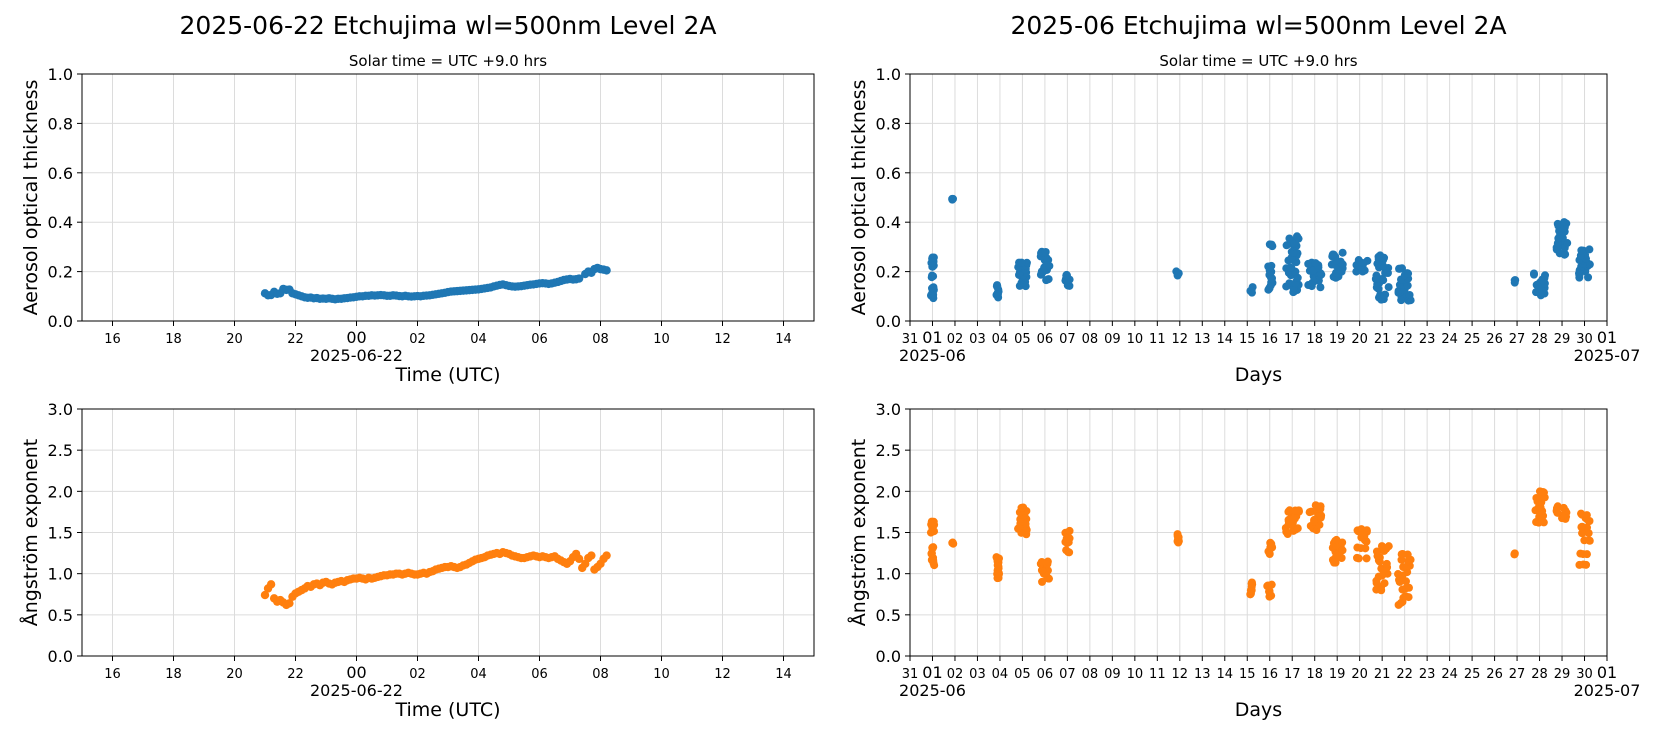  What do you see at coordinates (60, 222) in the screenshot?
I see `y-tick-label: 0.4` at bounding box center [60, 222].